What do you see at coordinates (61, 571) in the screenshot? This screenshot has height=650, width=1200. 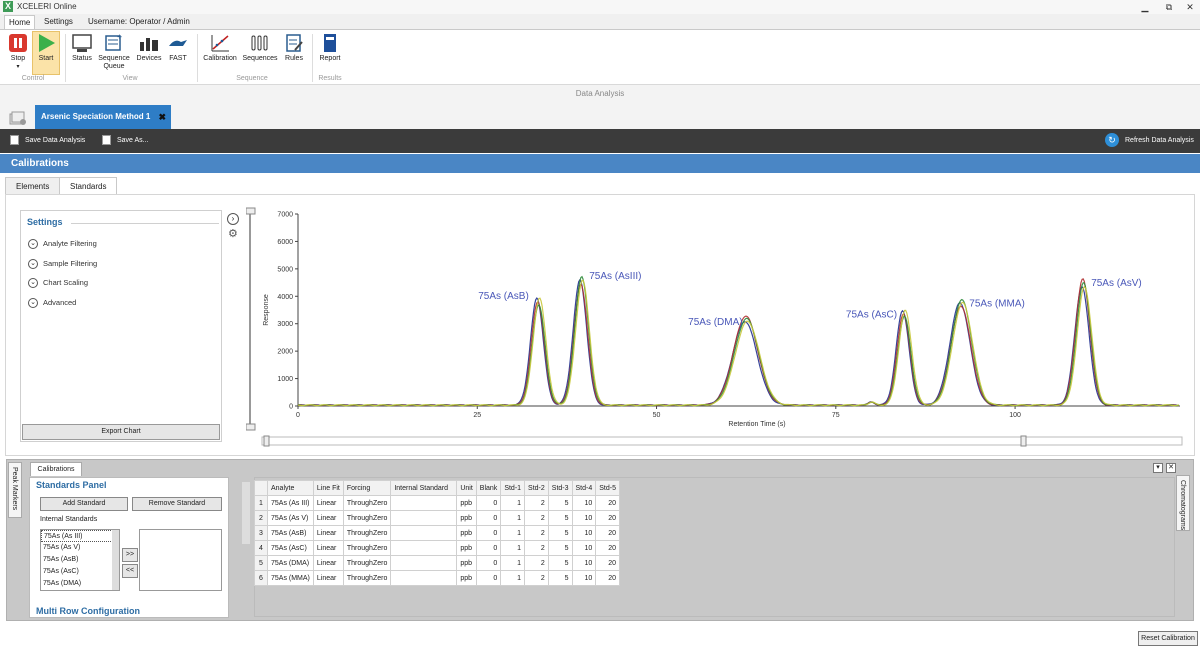 I see `list-item: 75As (AsC)` at bounding box center [61, 571].